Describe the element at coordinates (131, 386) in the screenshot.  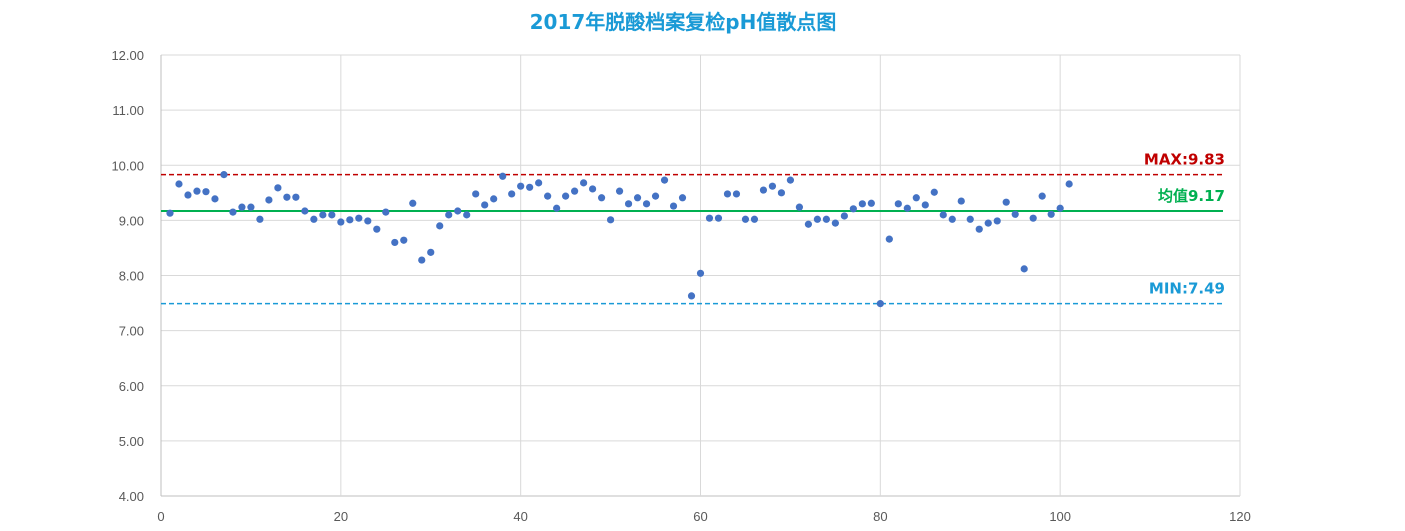
I see `y-tick-label: 6.00` at that location.